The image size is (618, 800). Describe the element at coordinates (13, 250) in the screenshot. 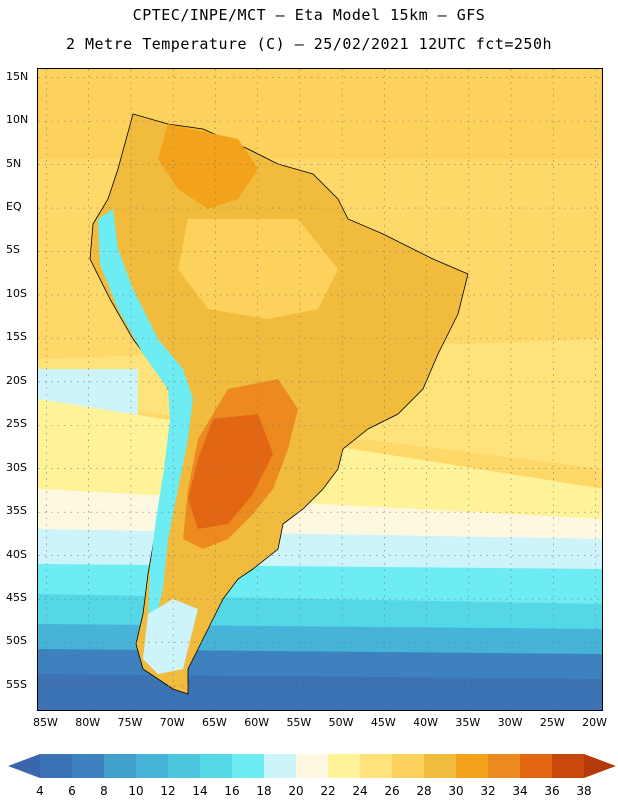

I see `lat-tick-label: 5S` at that location.